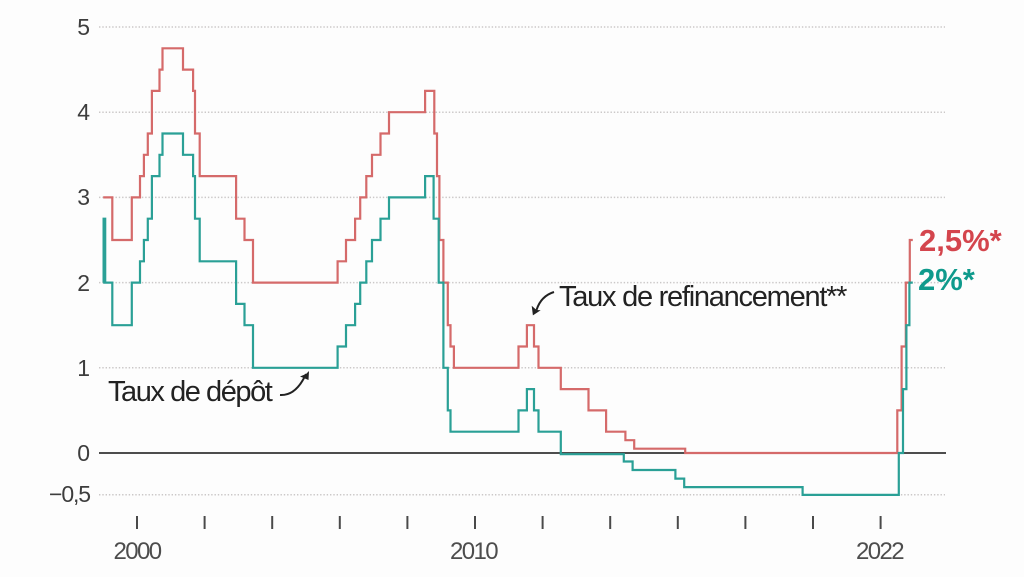  I want to click on svg-text: 2,5%*, so click(961, 240).